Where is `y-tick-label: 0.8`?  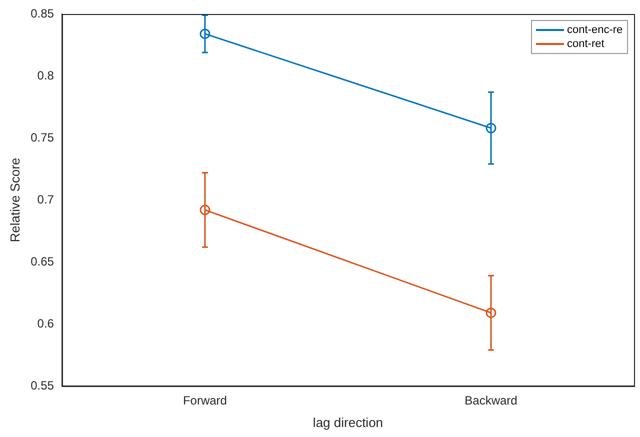 y-tick-label: 0.8 is located at coordinates (45, 75).